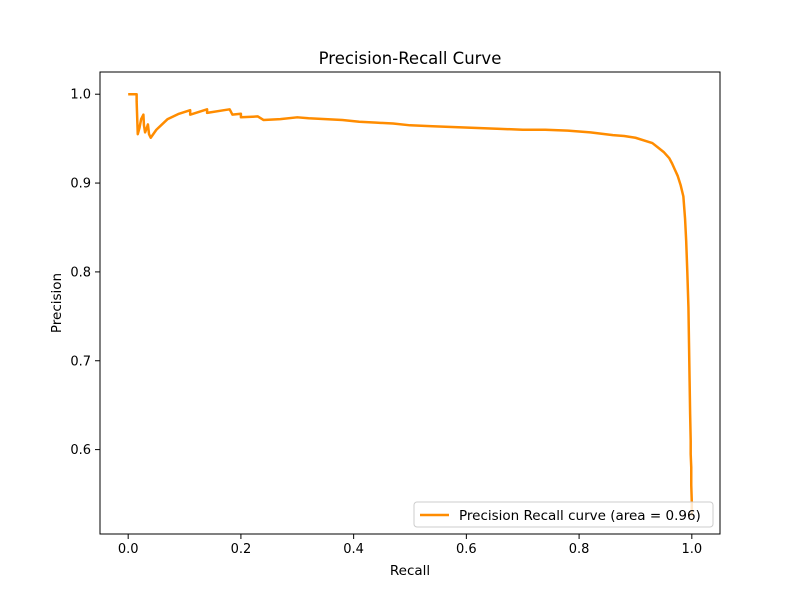  What do you see at coordinates (80, 361) in the screenshot?
I see `y-tick-label: 0.7` at bounding box center [80, 361].